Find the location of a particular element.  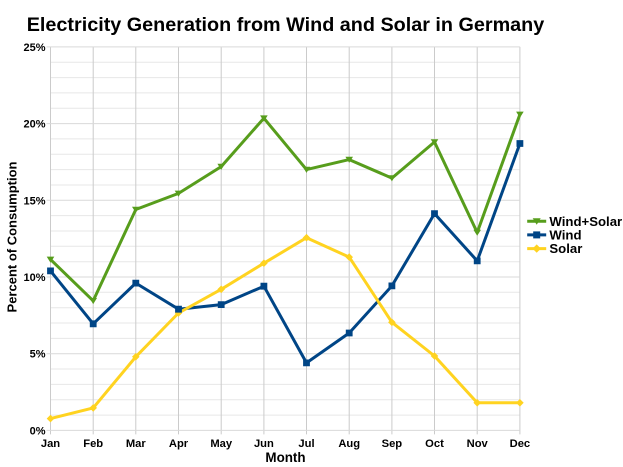

svg-text: Wind is located at coordinates (565, 235).